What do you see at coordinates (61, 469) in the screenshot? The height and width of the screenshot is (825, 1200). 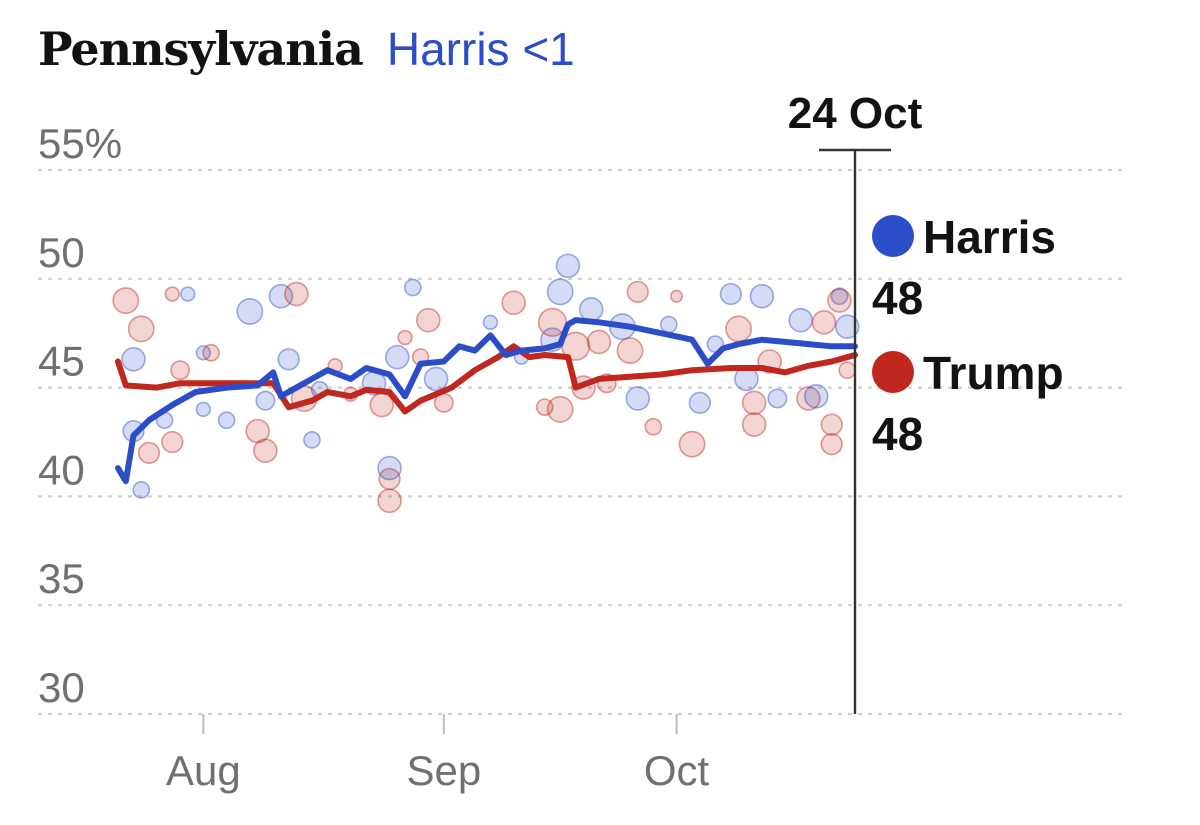 I see `y-tick-label: 40` at bounding box center [61, 469].